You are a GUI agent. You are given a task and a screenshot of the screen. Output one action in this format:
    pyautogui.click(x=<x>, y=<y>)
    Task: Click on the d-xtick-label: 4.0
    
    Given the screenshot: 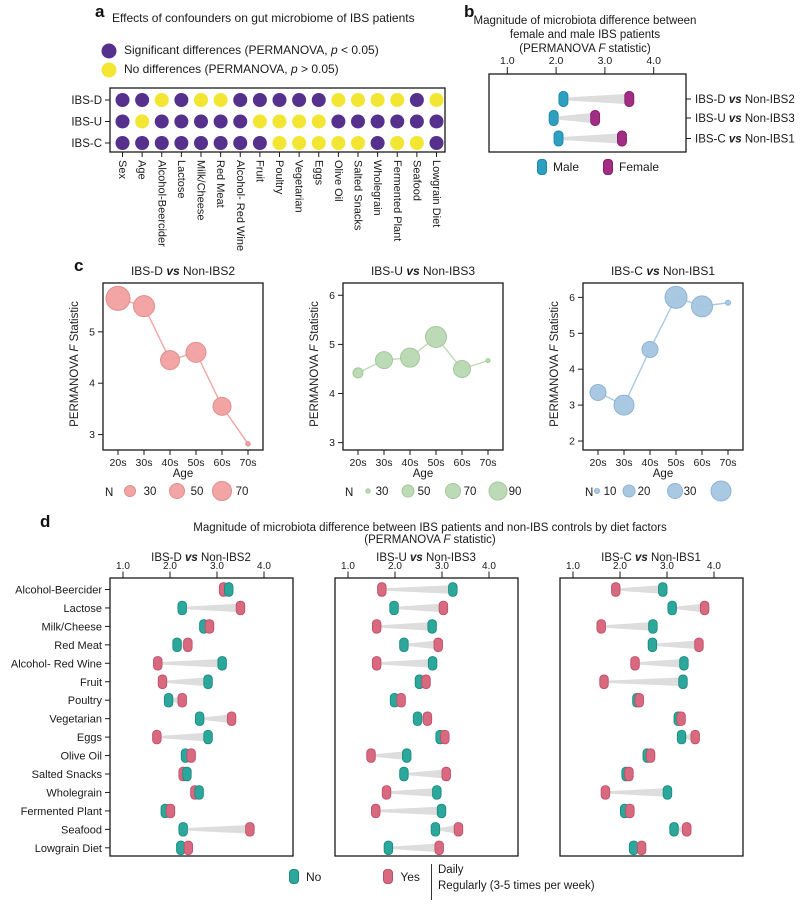 What is the action you would take?
    pyautogui.click(x=264, y=566)
    